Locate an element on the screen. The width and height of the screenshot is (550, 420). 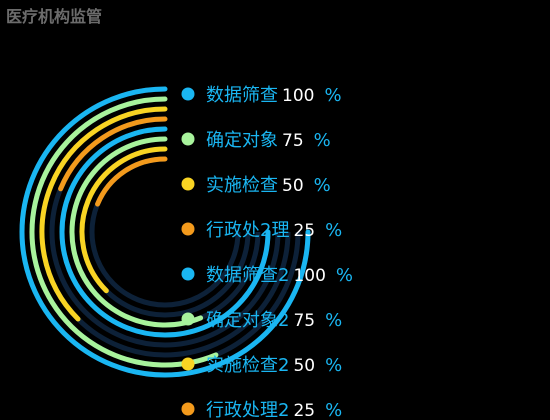
legend-row-8: 行政处理2 25% is located at coordinates (262, 410).